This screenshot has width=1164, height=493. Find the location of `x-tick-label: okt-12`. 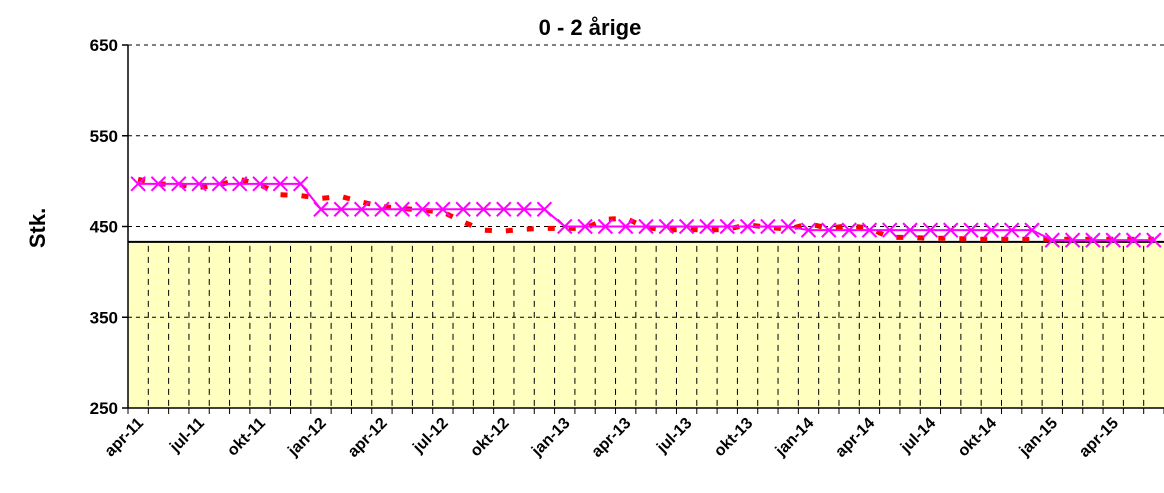

x-tick-label: okt-12 is located at coordinates (489, 437).